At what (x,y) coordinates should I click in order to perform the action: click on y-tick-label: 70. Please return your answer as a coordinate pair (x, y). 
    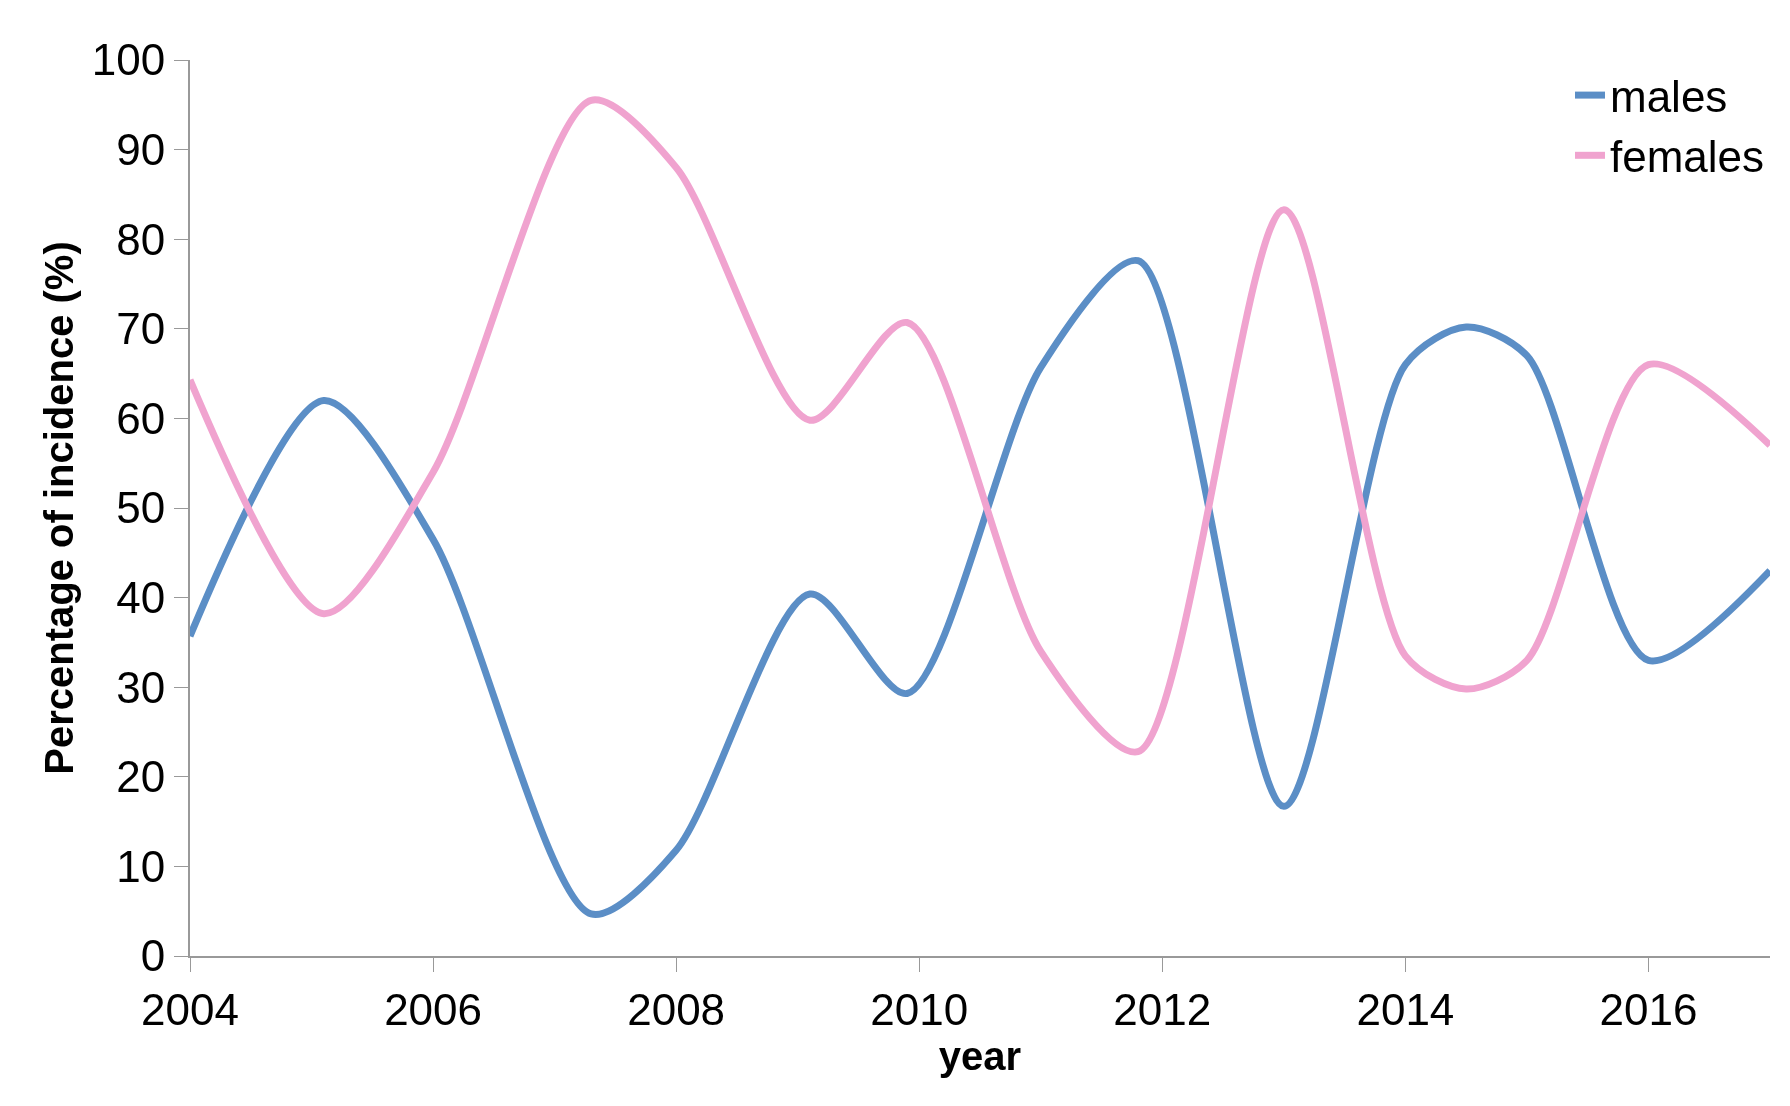
    Looking at the image, I should click on (141, 329).